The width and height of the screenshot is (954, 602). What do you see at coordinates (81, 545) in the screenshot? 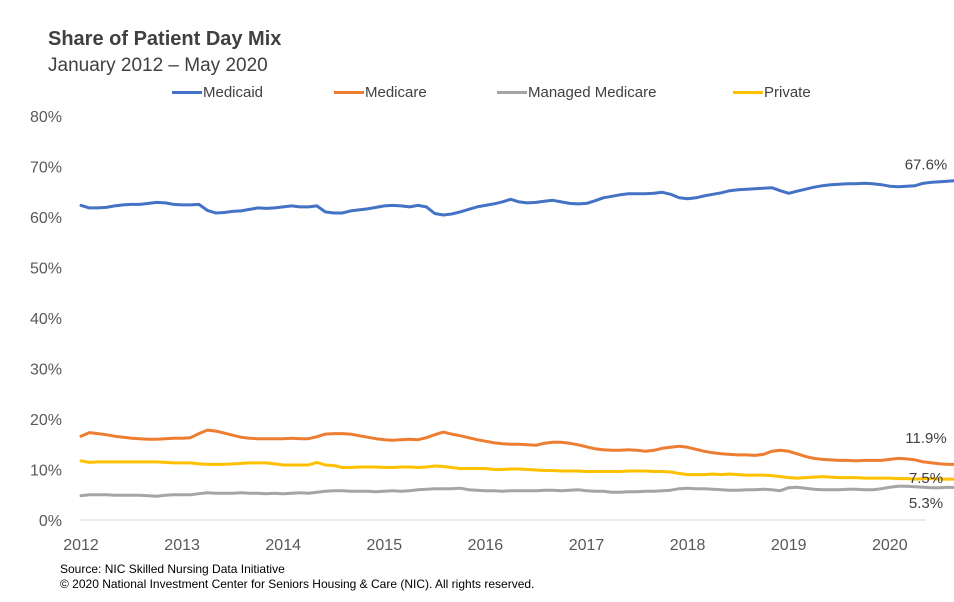
I see `x-tick-label: 2012` at bounding box center [81, 545].